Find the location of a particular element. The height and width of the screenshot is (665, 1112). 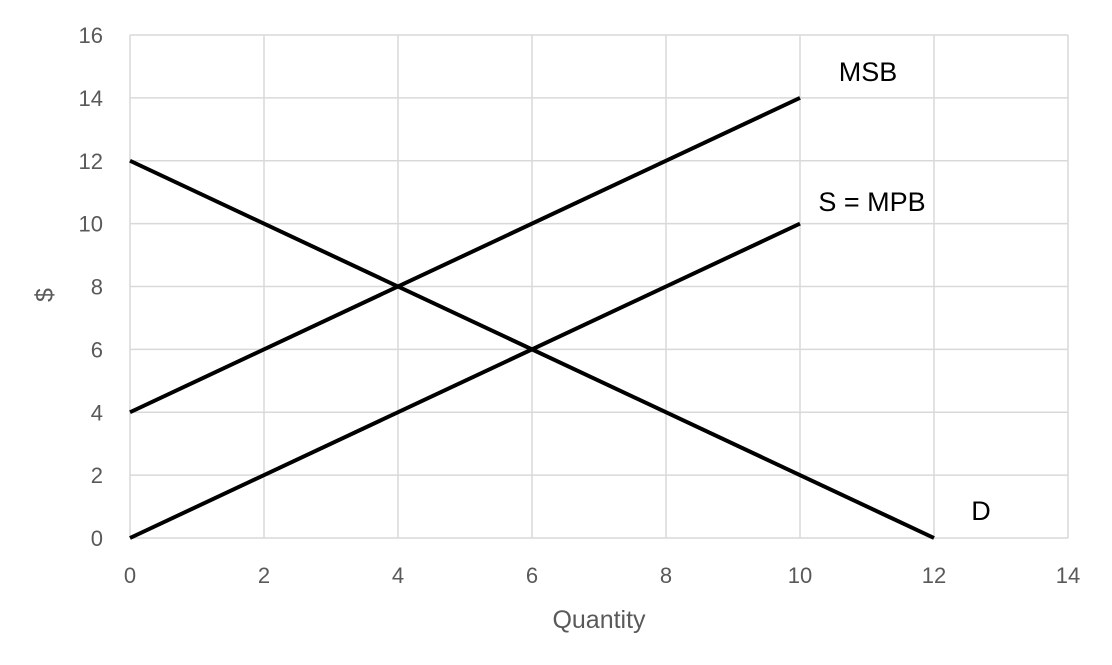

x-tick-label: 8 is located at coordinates (666, 575).